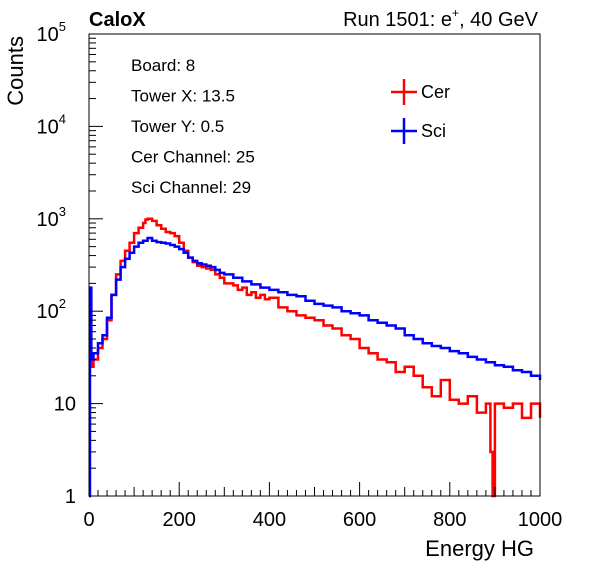 The height and width of the screenshot is (572, 596). Describe the element at coordinates (269, 520) in the screenshot. I see `x-tick-label: 400` at that location.